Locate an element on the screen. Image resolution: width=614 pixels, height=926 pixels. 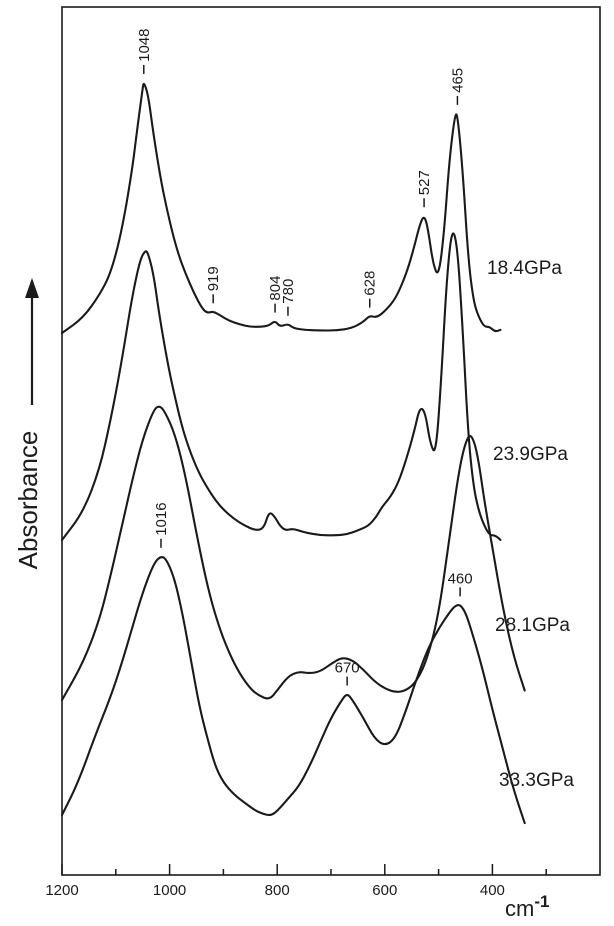
peak-label: 628 is located at coordinates (370, 283).